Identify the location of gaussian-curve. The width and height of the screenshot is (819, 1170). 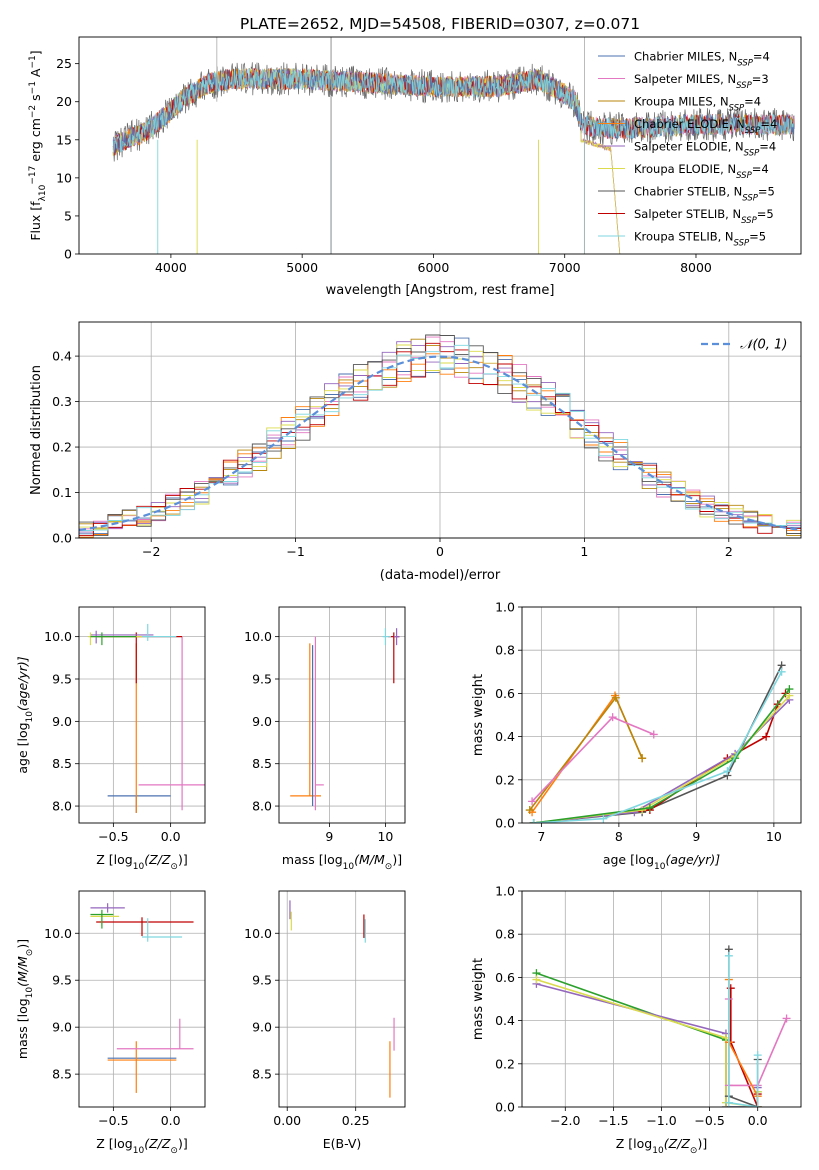
(440, 443).